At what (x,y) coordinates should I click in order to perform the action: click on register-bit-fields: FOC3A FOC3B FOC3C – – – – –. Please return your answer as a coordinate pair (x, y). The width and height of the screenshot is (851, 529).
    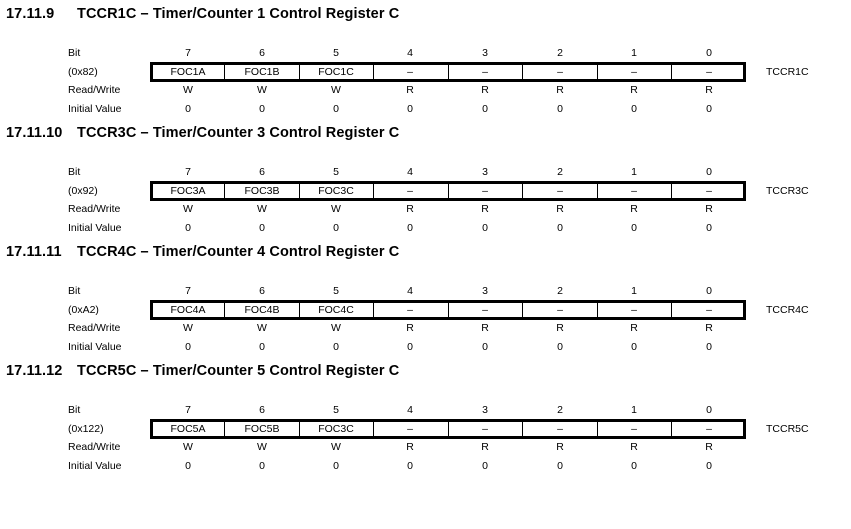
    Looking at the image, I should click on (448, 191).